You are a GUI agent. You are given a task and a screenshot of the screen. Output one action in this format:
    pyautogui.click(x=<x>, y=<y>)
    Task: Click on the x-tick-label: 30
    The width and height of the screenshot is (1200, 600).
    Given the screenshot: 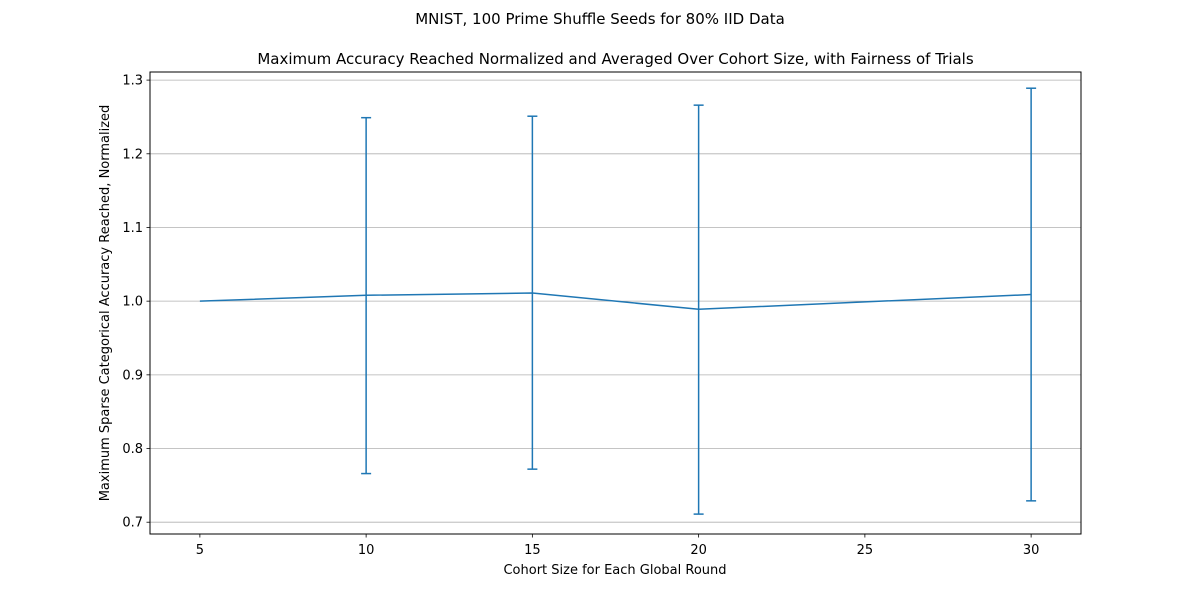 What is the action you would take?
    pyautogui.click(x=1031, y=550)
    